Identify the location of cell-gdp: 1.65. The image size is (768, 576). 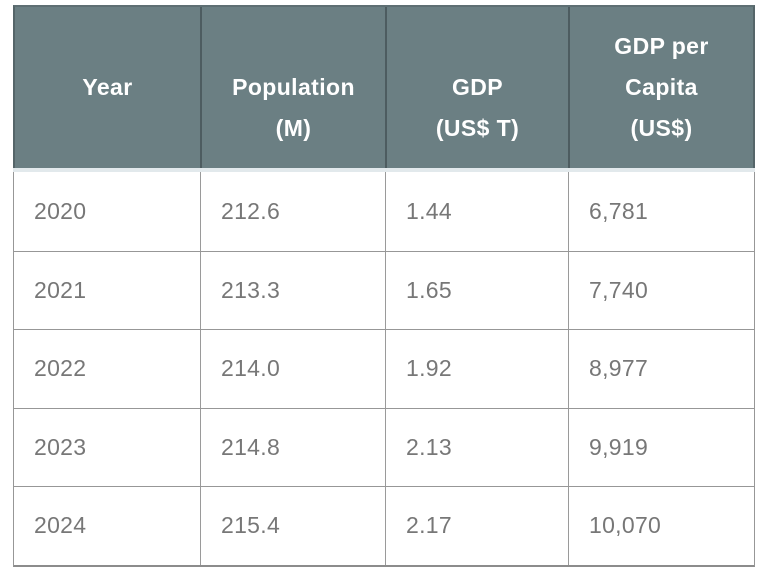
(476, 290).